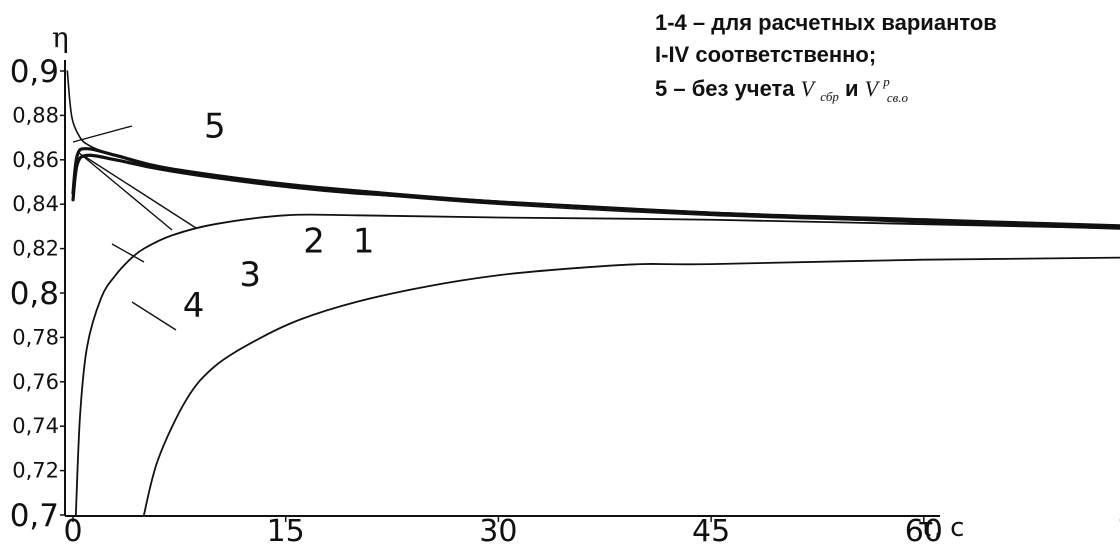 The image size is (1120, 546). I want to click on curve-4-leader, so click(154, 316).